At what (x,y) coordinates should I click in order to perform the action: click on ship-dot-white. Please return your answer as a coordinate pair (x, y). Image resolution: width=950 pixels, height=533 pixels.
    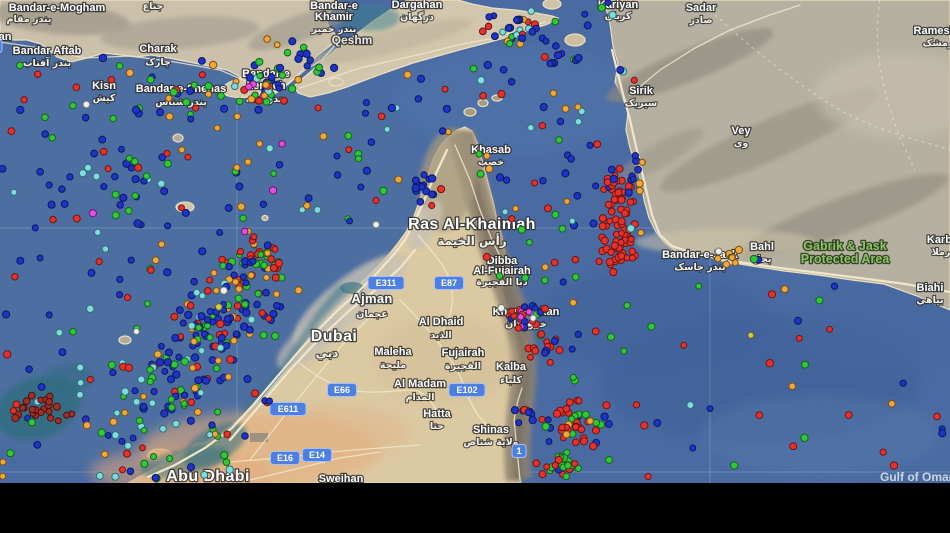
    Looking at the image, I should click on (136, 331).